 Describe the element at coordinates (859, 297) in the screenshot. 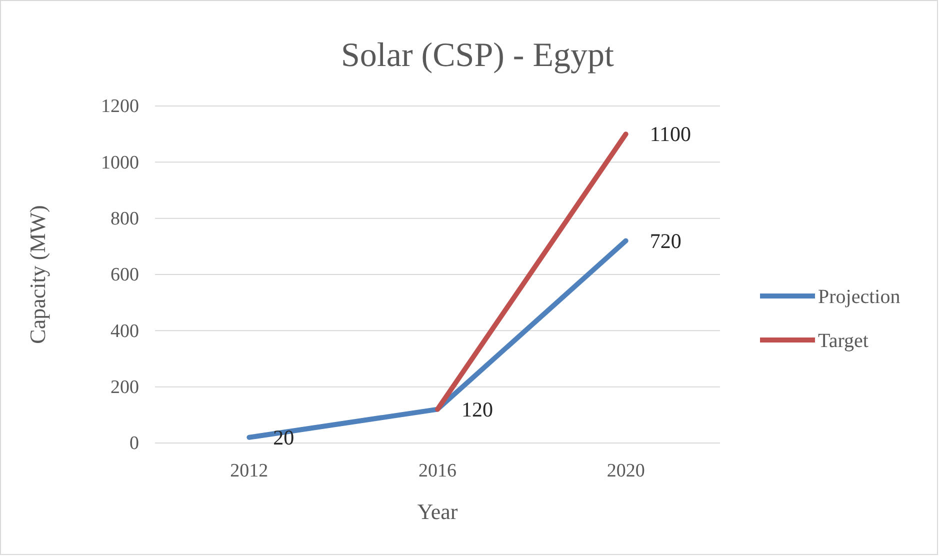

I see `legend-label: Projection` at that location.